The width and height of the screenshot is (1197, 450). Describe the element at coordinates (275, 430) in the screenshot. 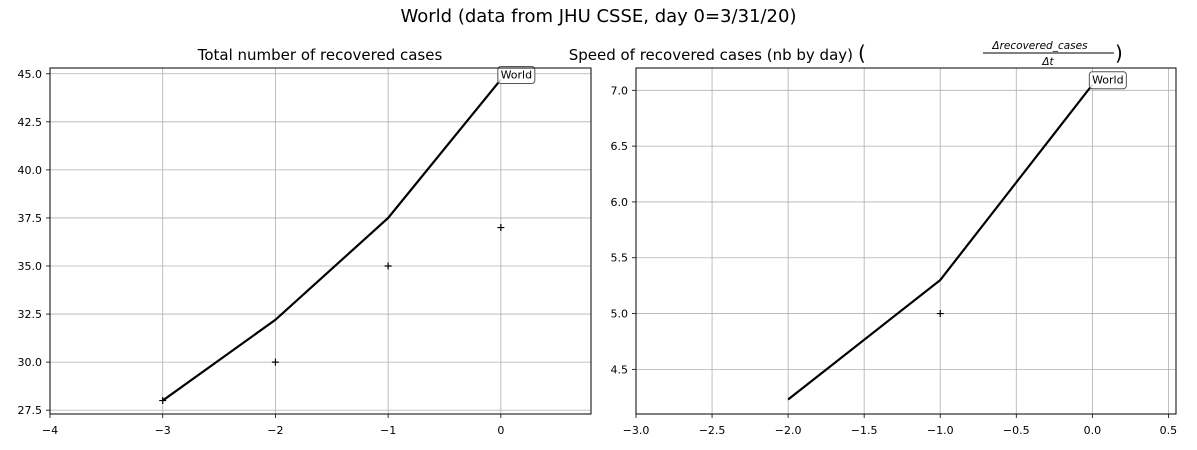

I see `x-tick-label: −2` at that location.